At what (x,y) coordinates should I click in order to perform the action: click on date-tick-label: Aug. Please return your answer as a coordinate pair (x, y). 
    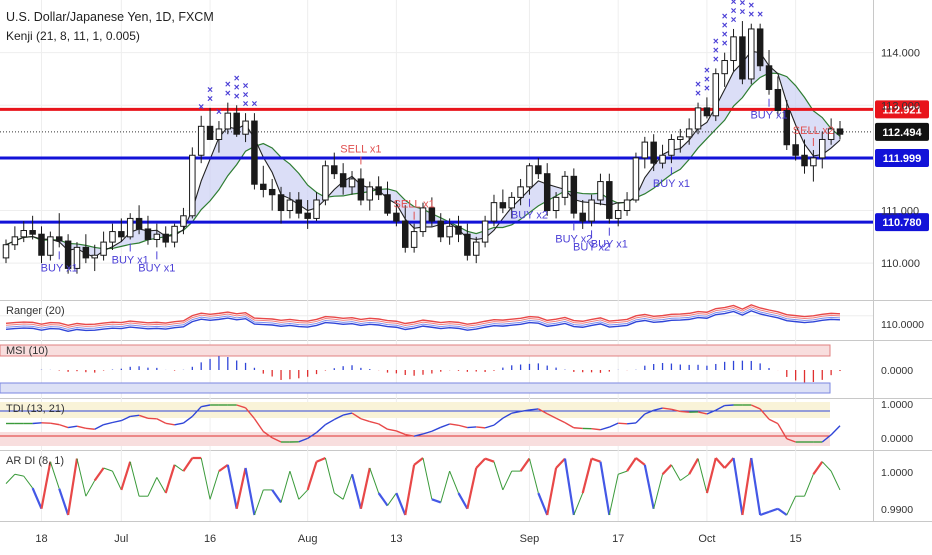
    Looking at the image, I should click on (308, 539).